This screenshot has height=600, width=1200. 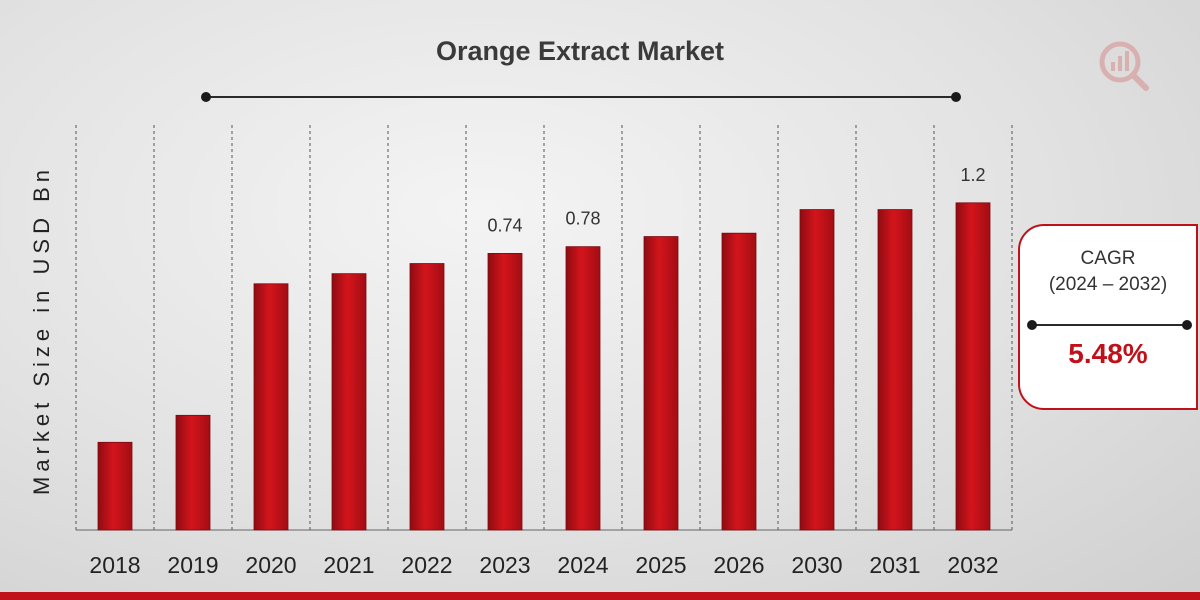 I want to click on bar-2025, so click(x=661, y=383).